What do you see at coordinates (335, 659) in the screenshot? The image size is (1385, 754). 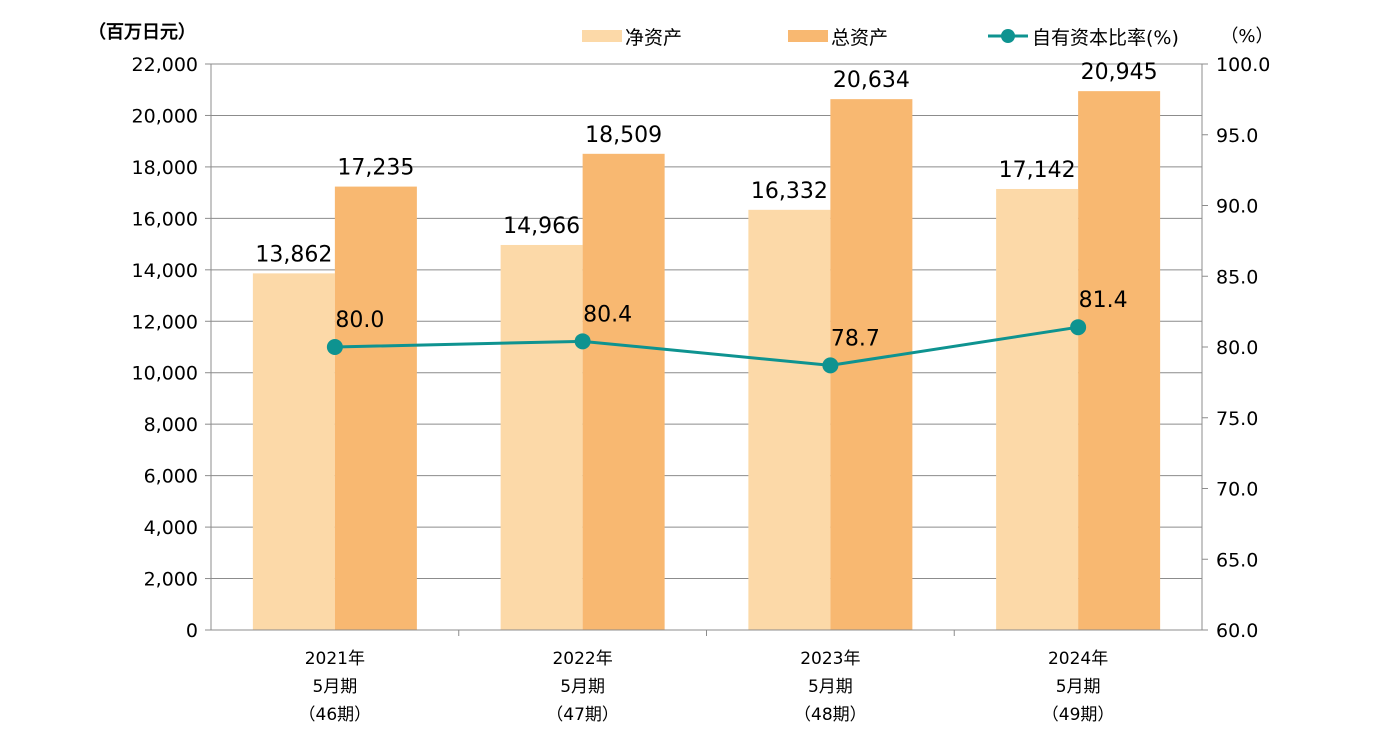 I see `x-category-label: 2021年` at bounding box center [335, 659].